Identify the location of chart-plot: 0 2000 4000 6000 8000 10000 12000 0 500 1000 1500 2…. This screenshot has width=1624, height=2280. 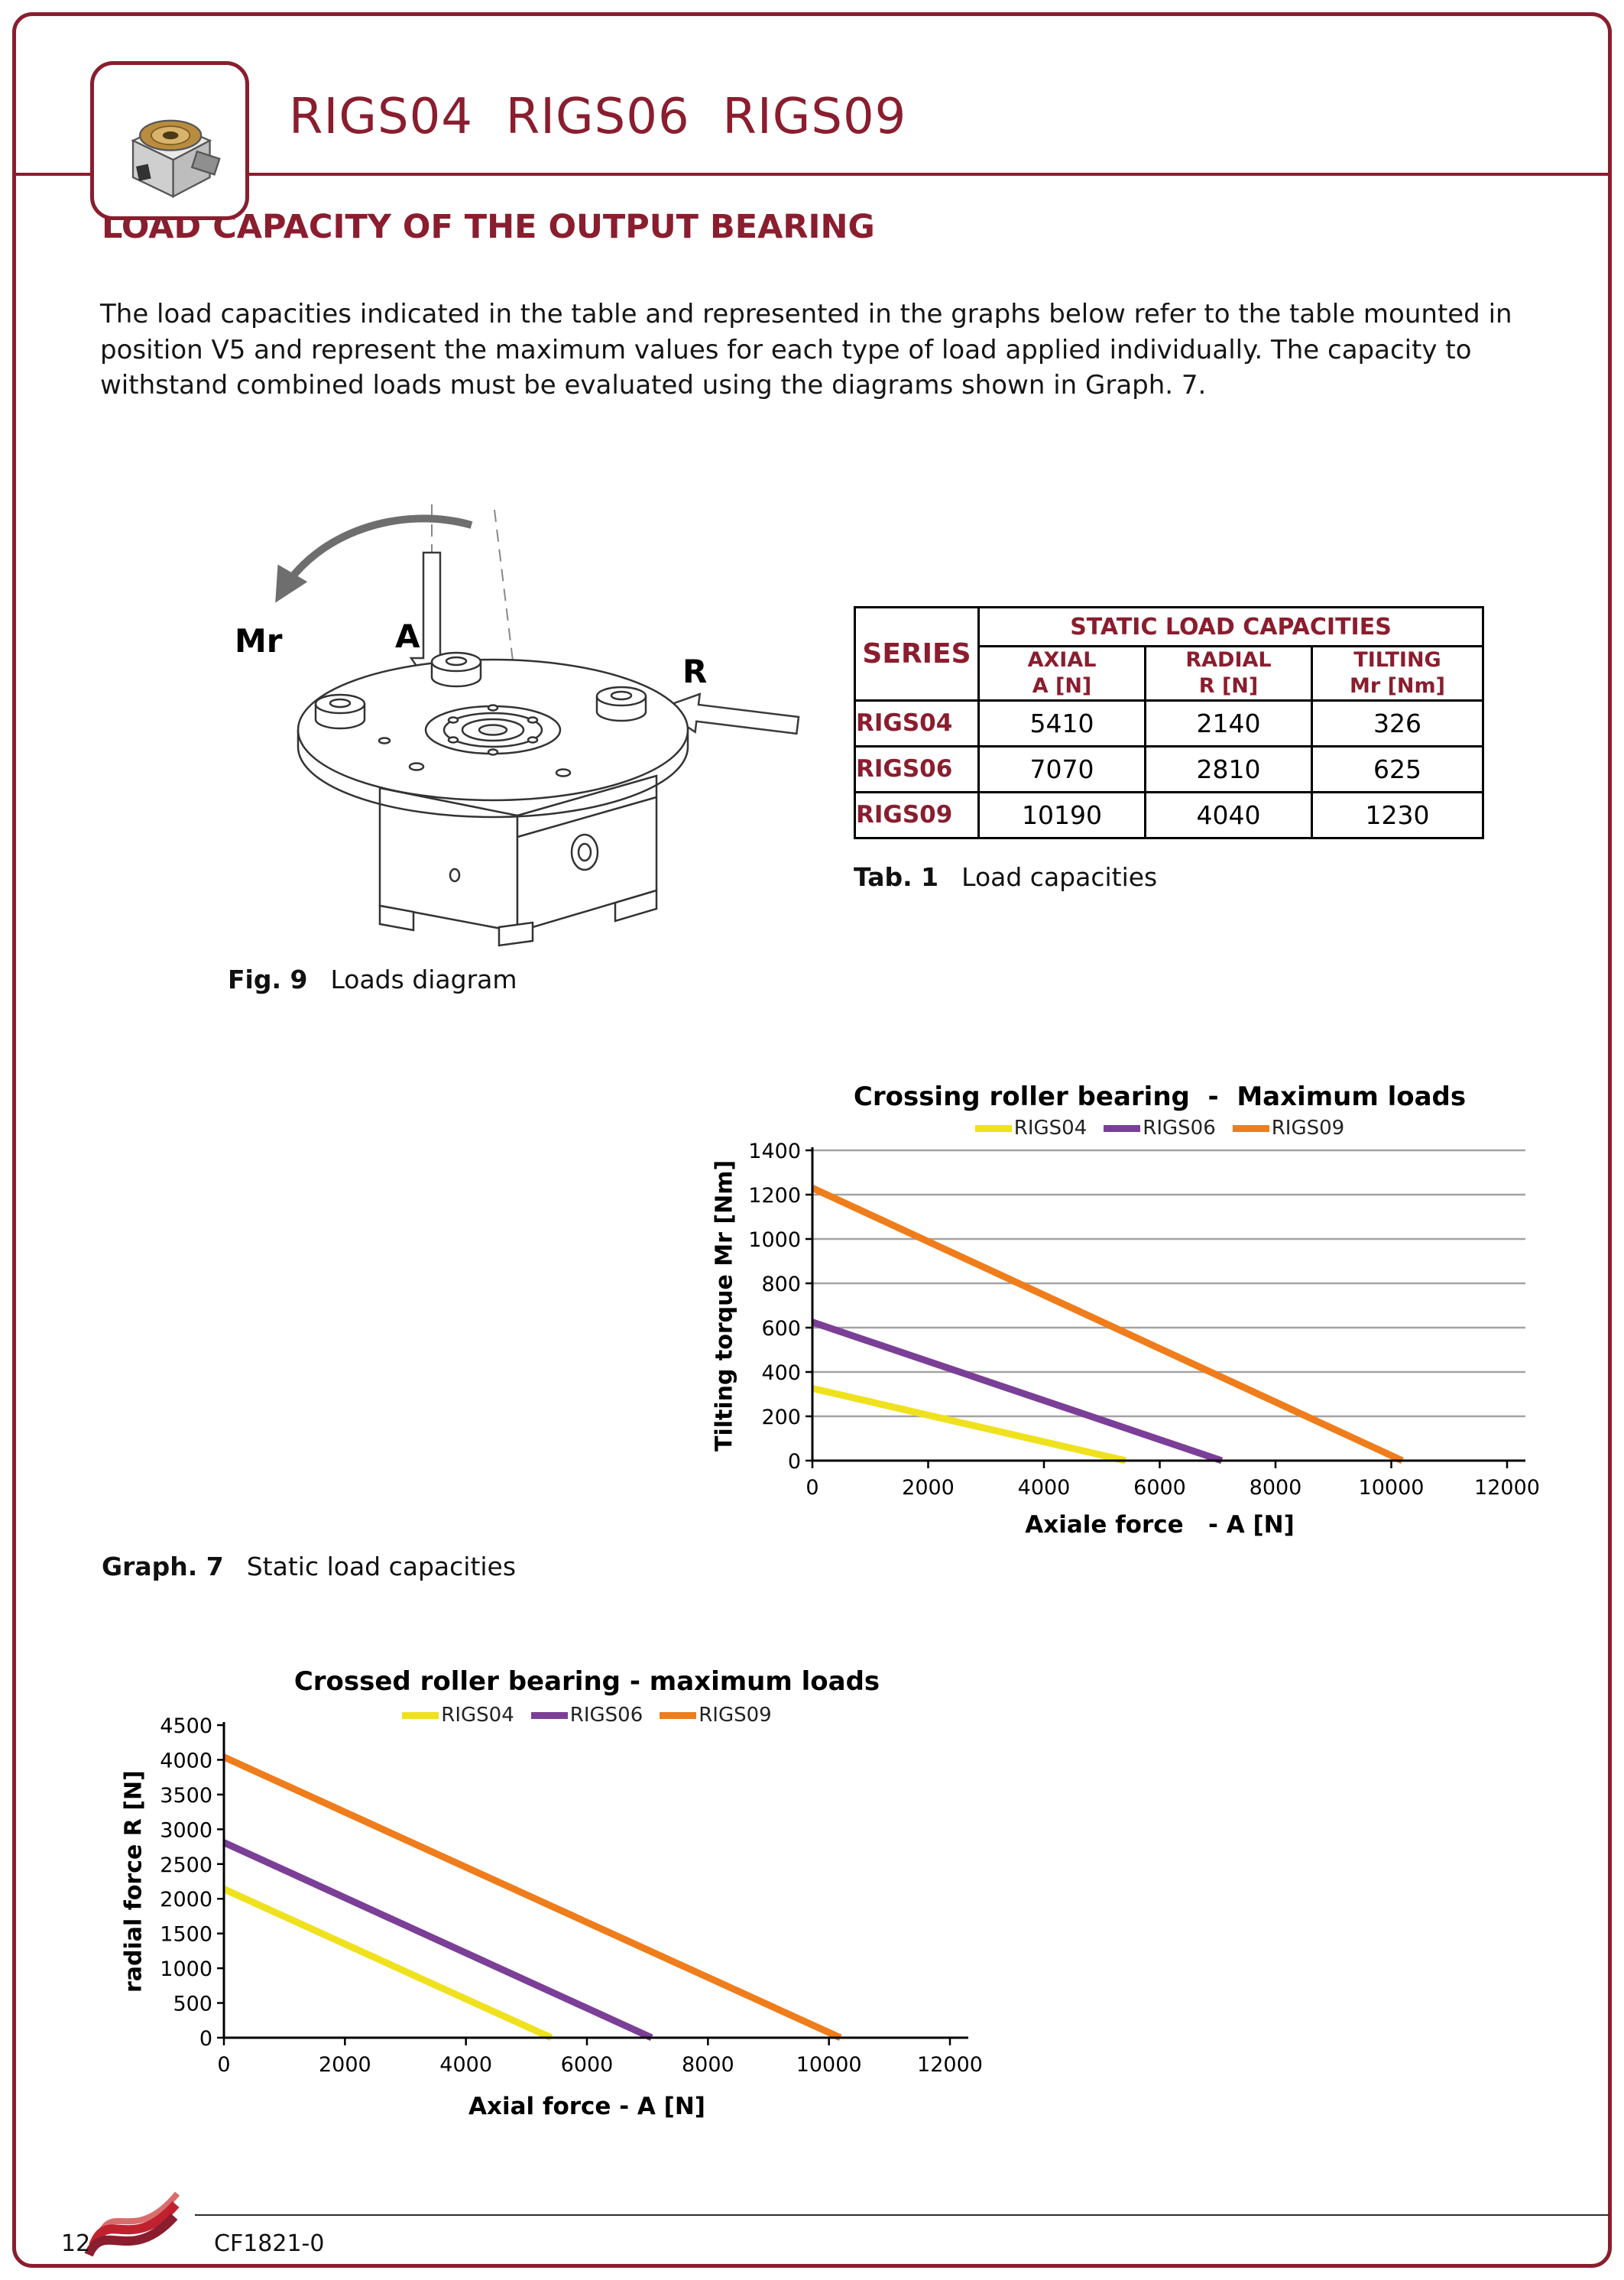
(571, 1895).